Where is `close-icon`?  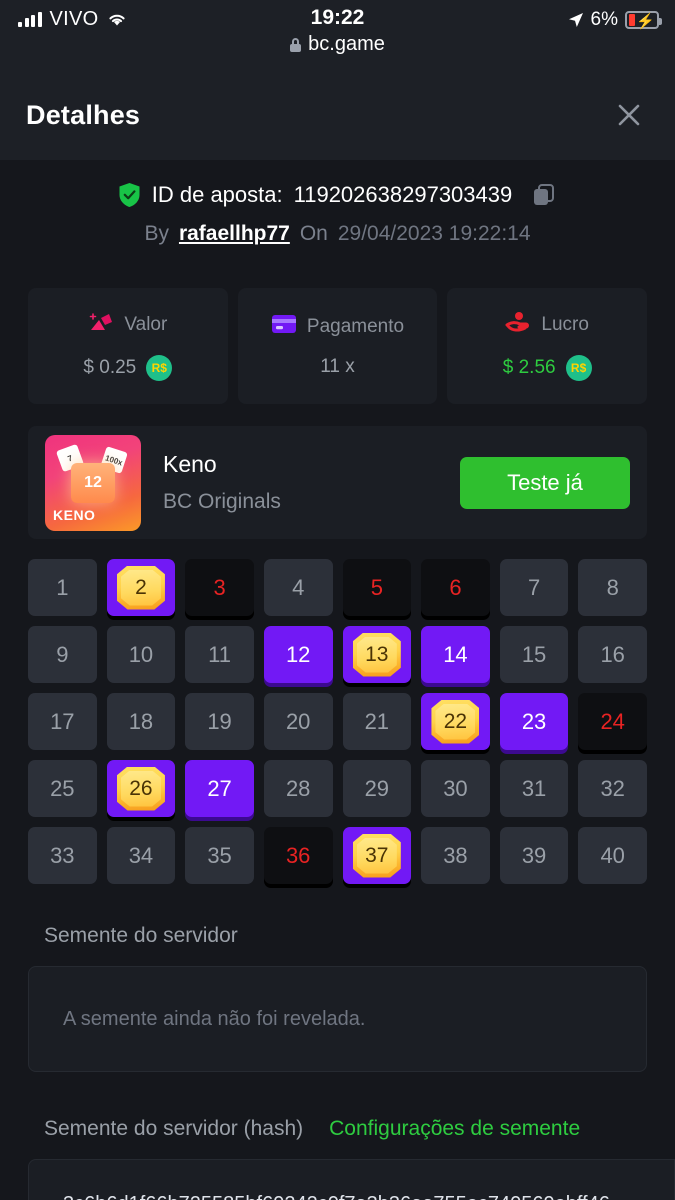
close-icon is located at coordinates (629, 115).